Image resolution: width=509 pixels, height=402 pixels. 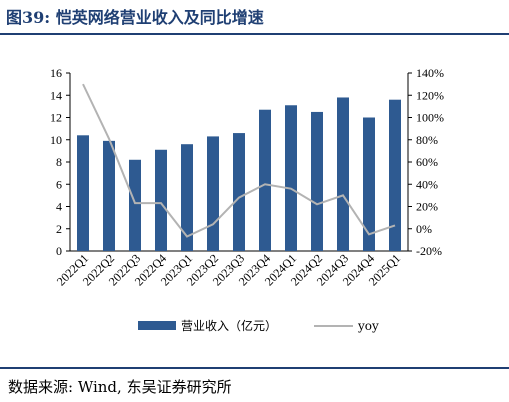 What do you see at coordinates (424, 229) in the screenshot?
I see `right-axis-tick-label: 0%` at bounding box center [424, 229].